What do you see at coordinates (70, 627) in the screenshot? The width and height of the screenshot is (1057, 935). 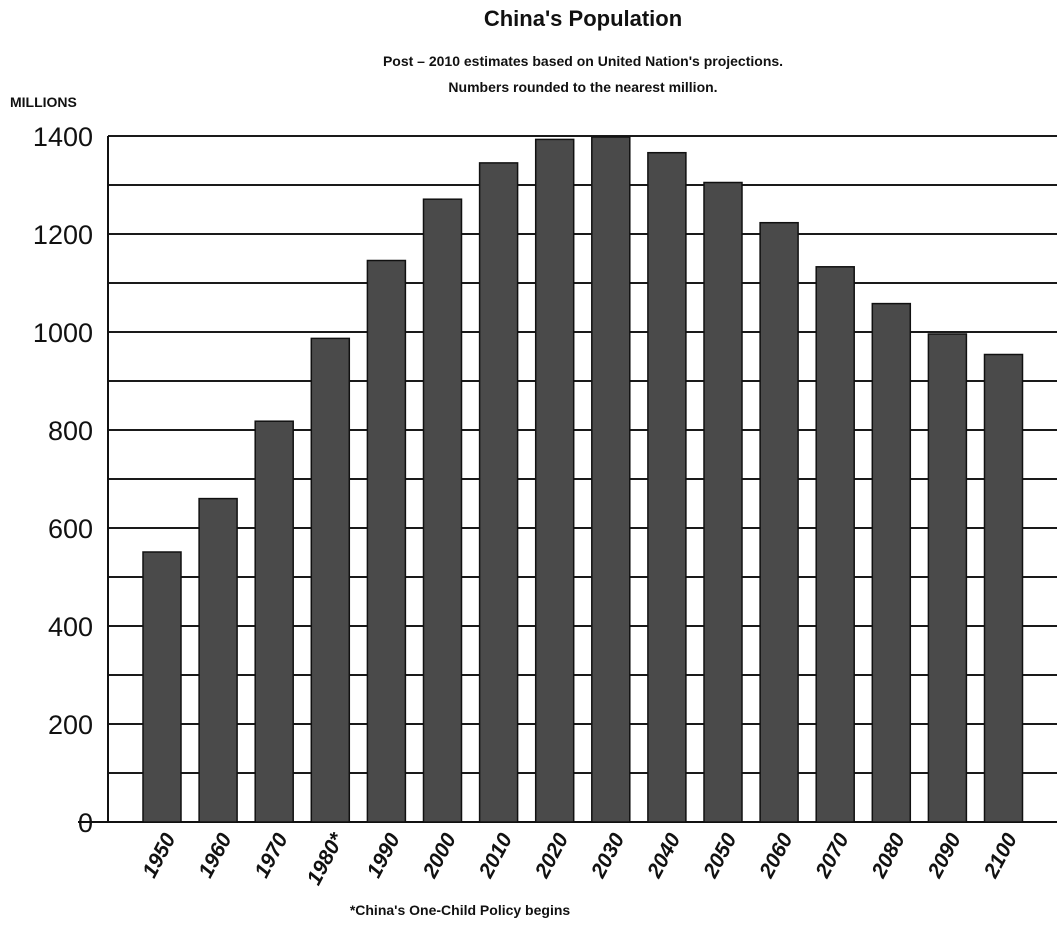 I see `y-tick-label: 400` at bounding box center [70, 627].